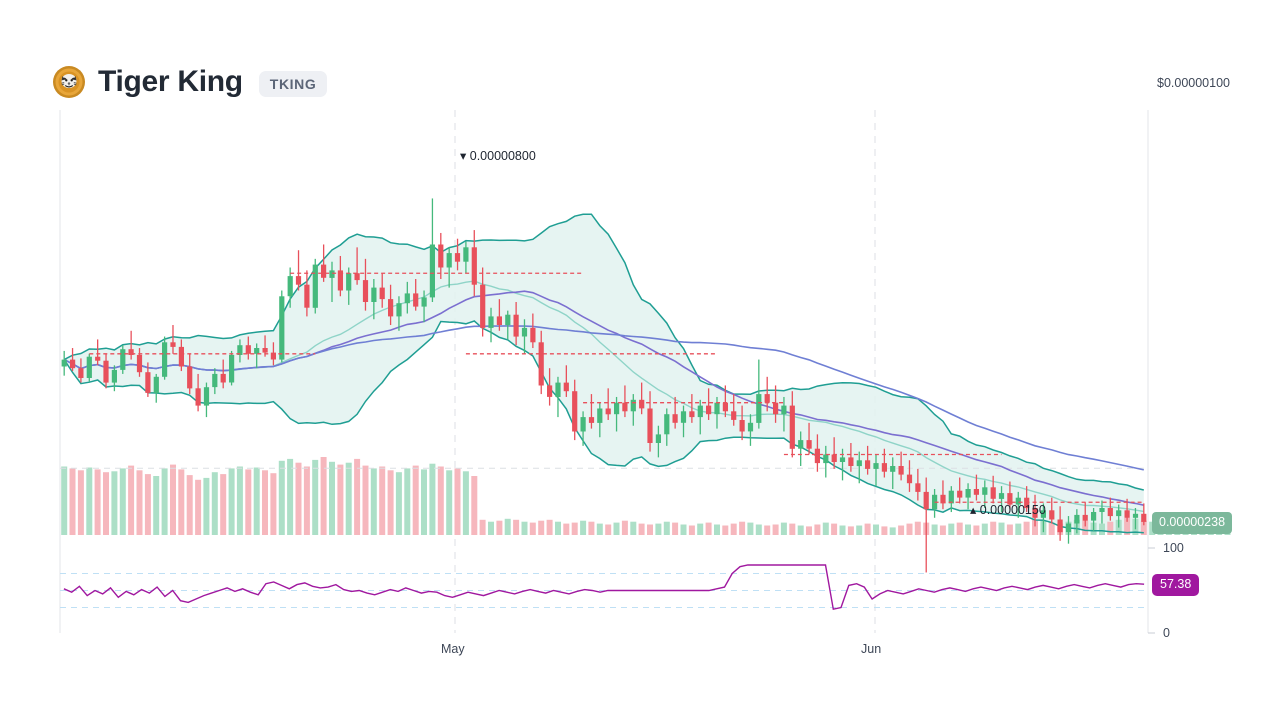 This screenshot has height=720, width=1280. What do you see at coordinates (1166, 633) in the screenshot?
I see `rsi-axis-tick: 0` at bounding box center [1166, 633].